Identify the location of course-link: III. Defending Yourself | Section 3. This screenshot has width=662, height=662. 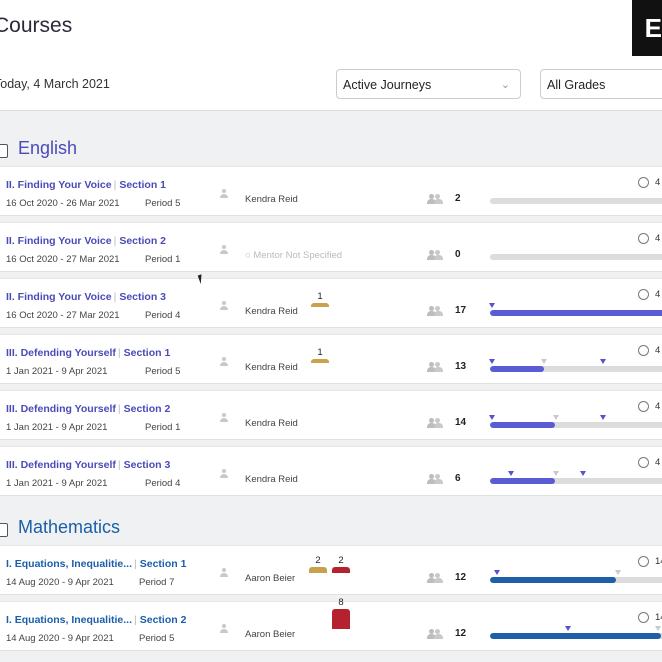
(88, 465).